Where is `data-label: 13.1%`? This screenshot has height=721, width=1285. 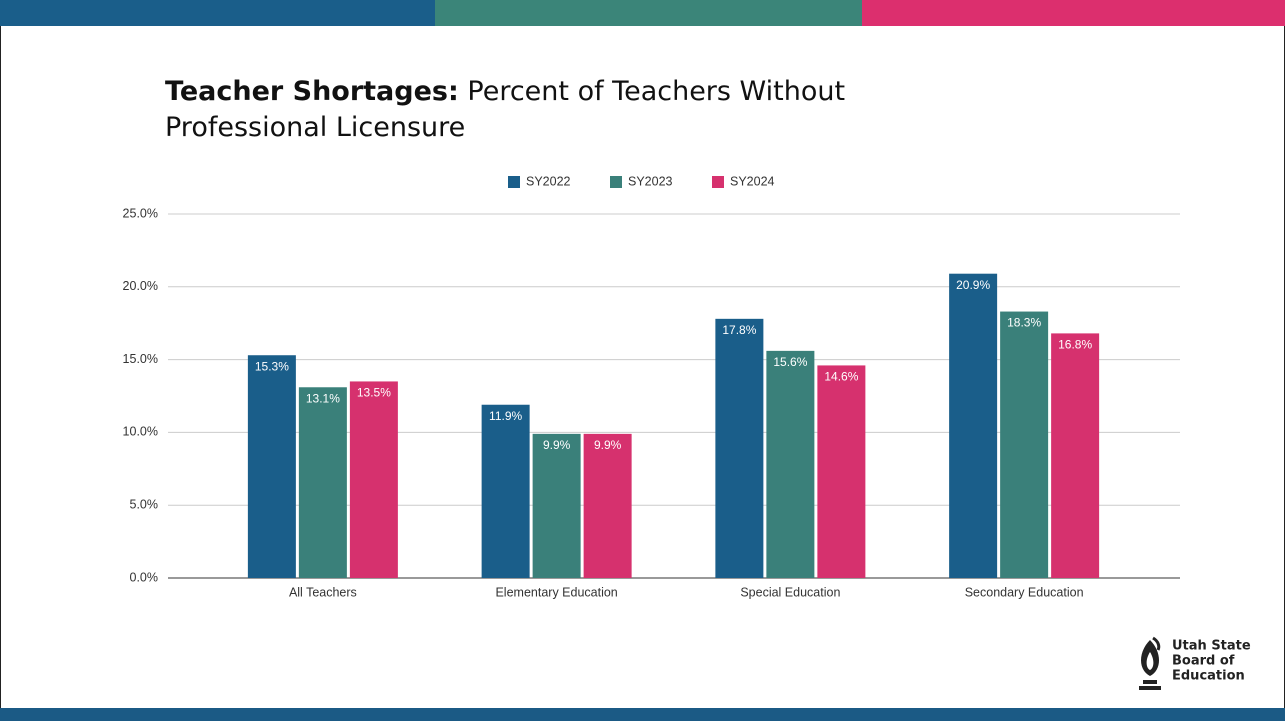 data-label: 13.1% is located at coordinates (323, 398).